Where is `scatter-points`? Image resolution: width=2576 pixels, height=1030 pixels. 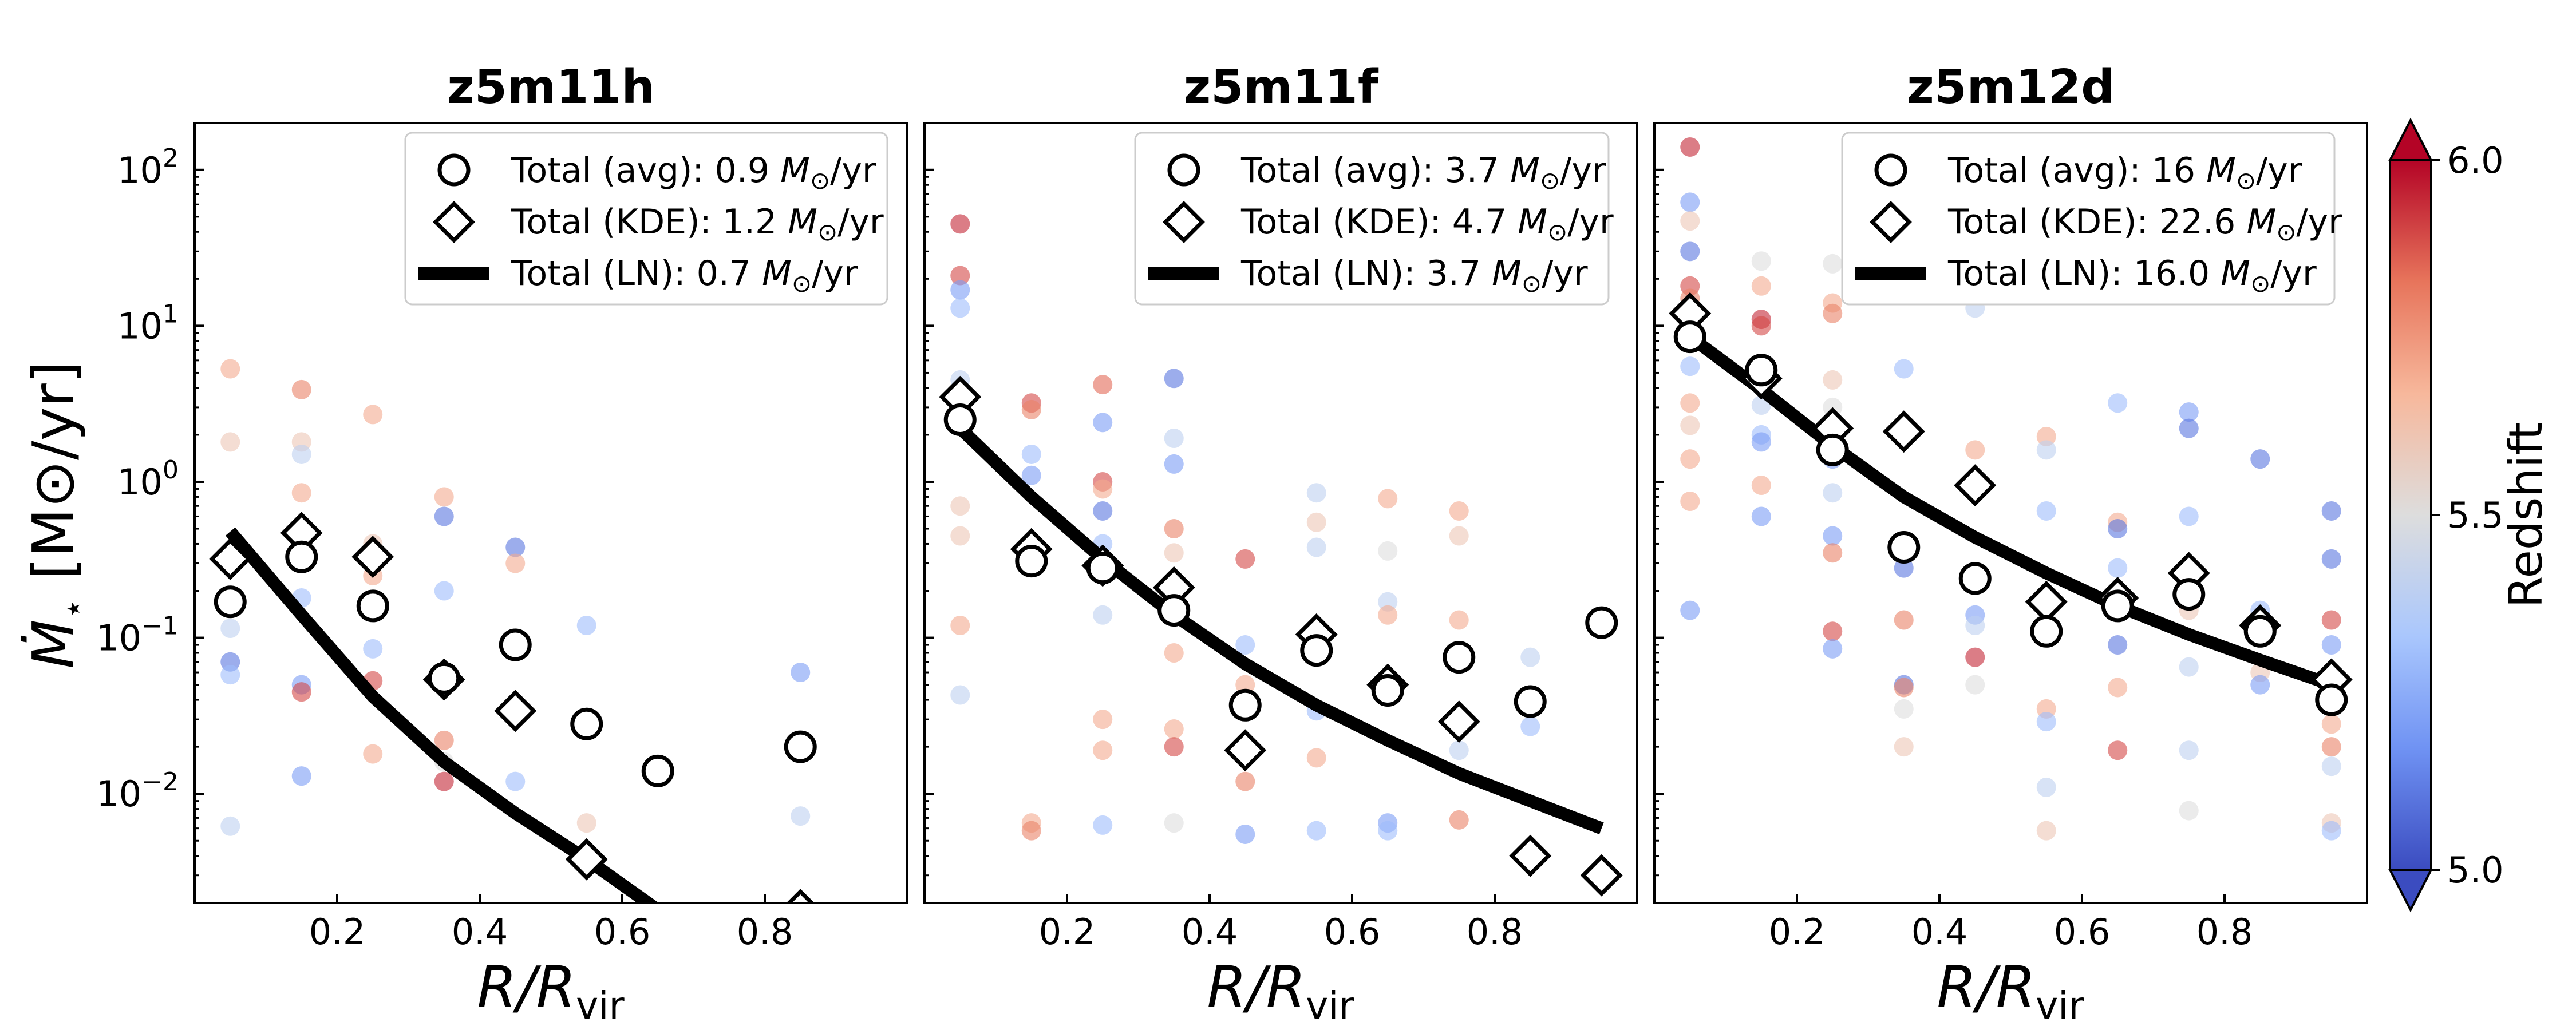 scatter-points is located at coordinates (515, 612).